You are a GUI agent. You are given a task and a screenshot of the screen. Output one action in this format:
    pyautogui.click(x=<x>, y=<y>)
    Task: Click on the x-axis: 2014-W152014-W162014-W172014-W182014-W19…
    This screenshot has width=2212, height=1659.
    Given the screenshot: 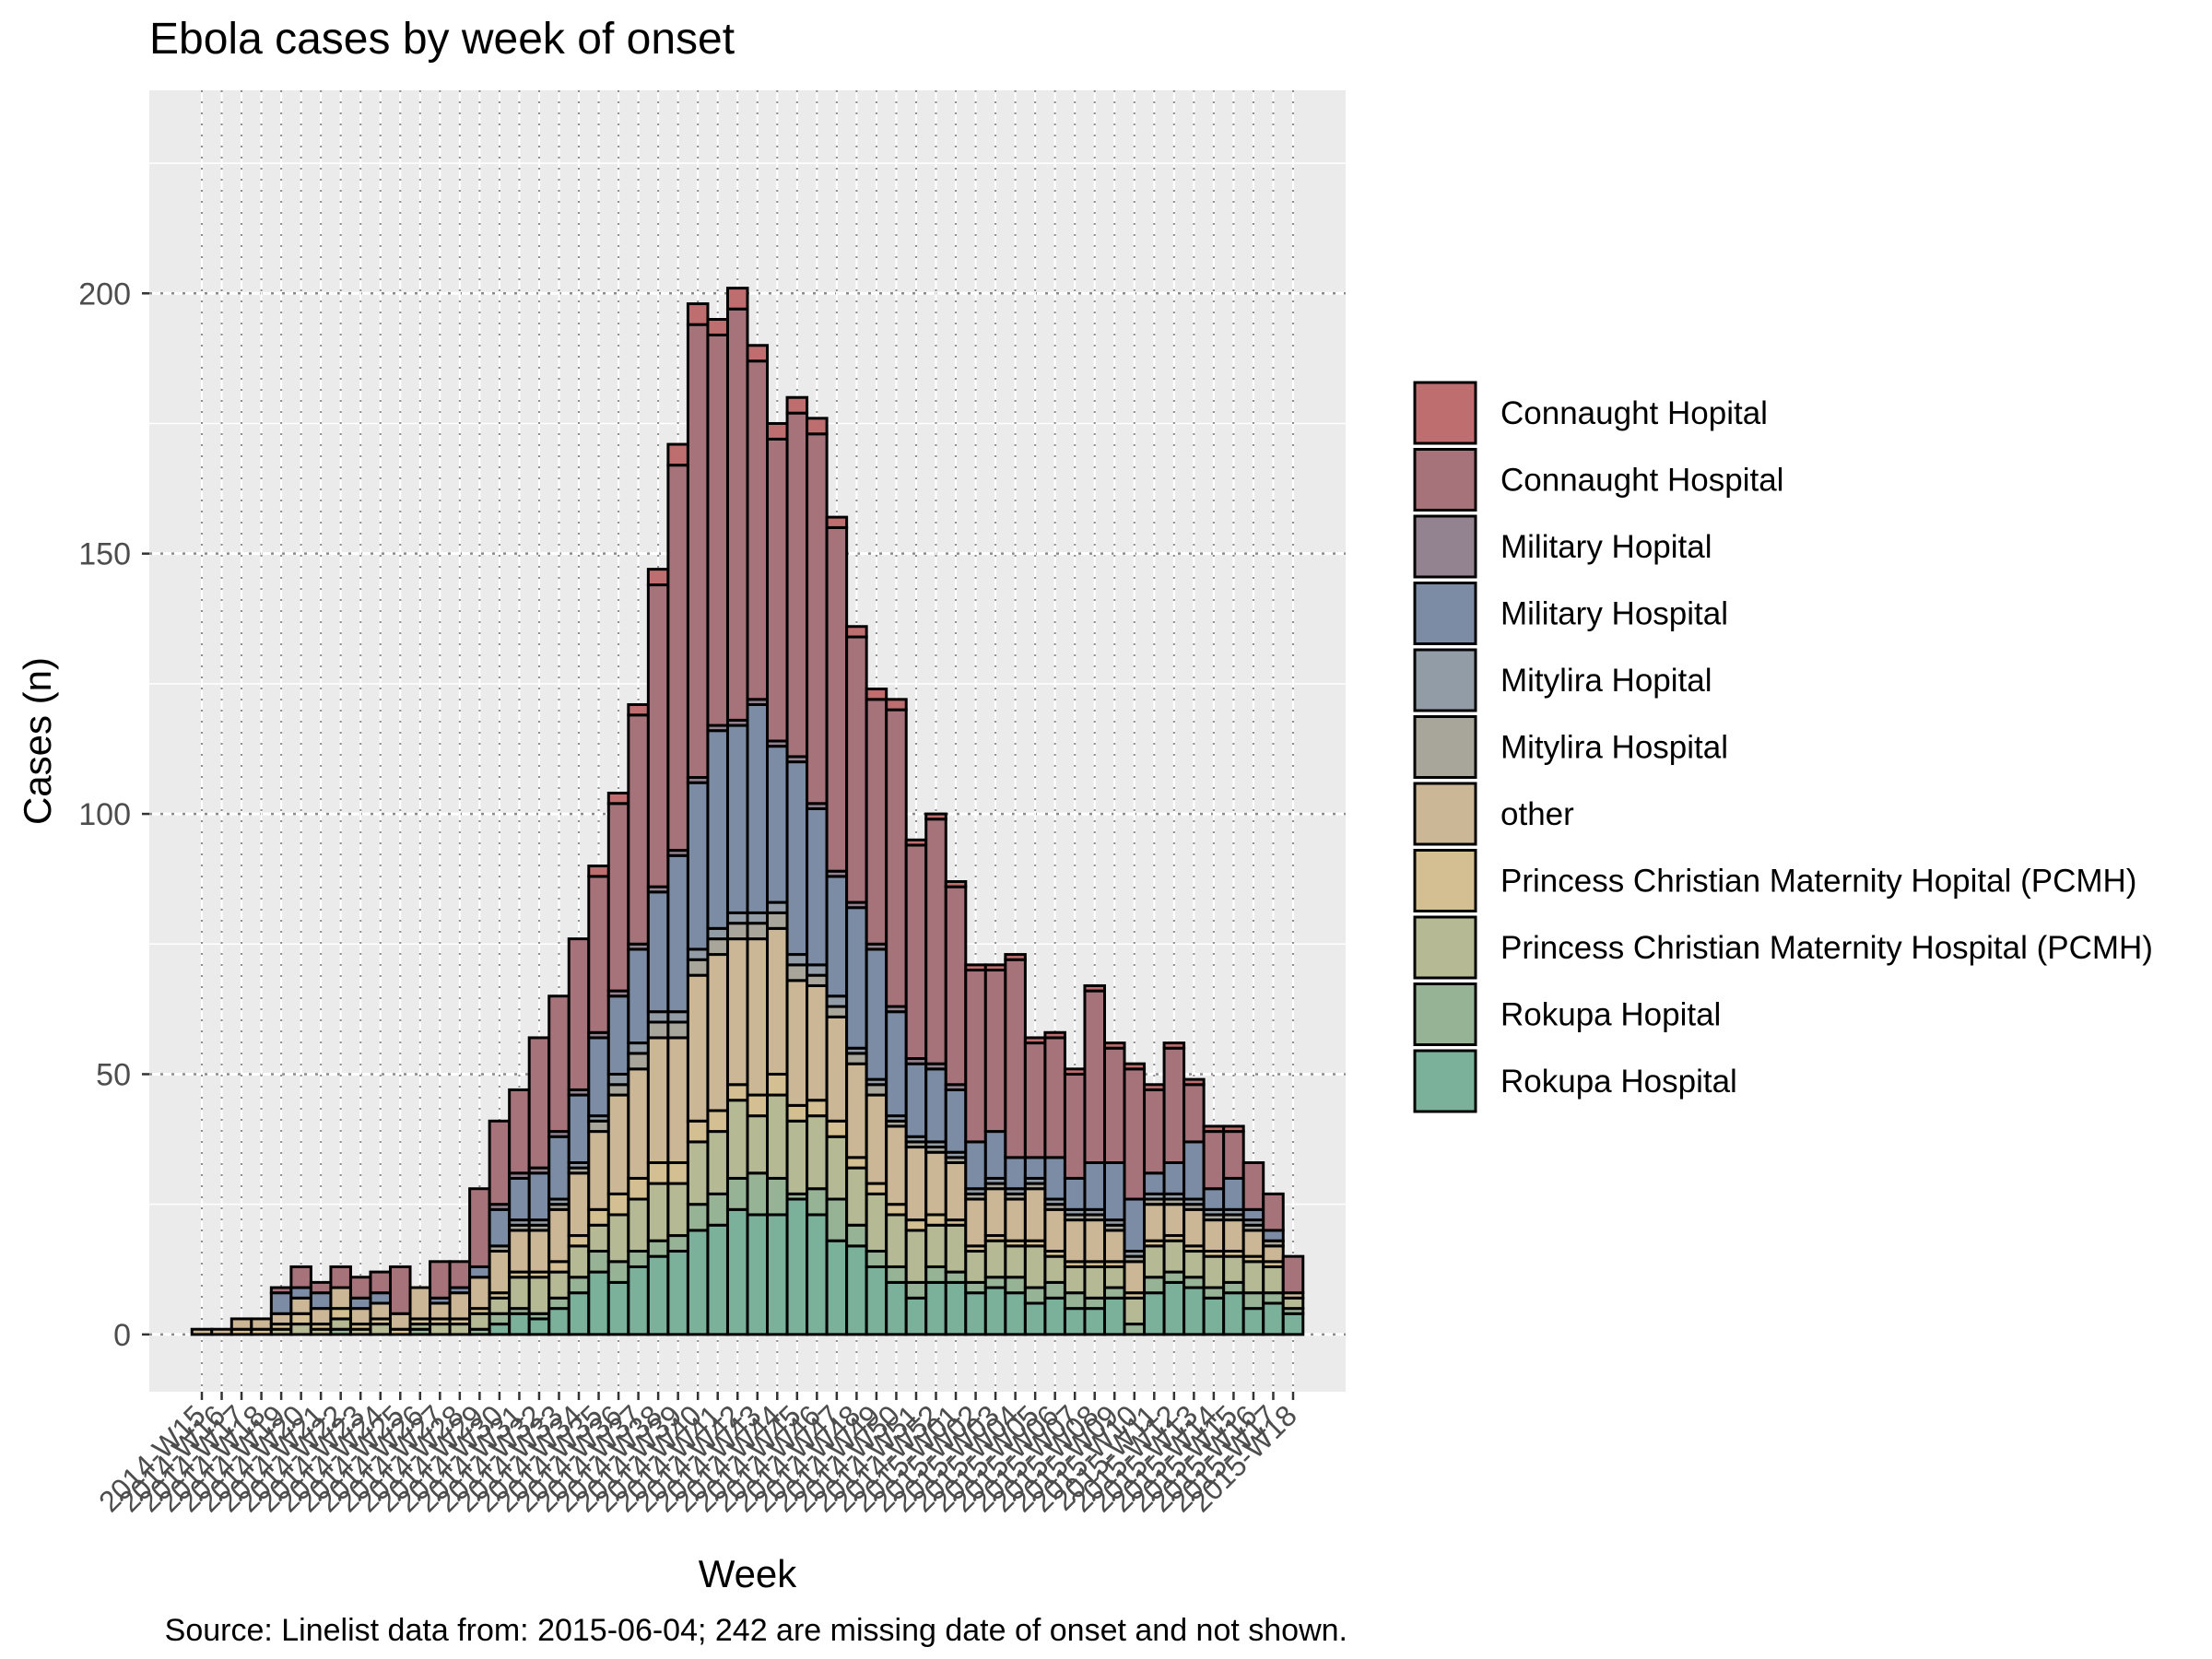 What is the action you would take?
    pyautogui.click(x=697, y=1455)
    